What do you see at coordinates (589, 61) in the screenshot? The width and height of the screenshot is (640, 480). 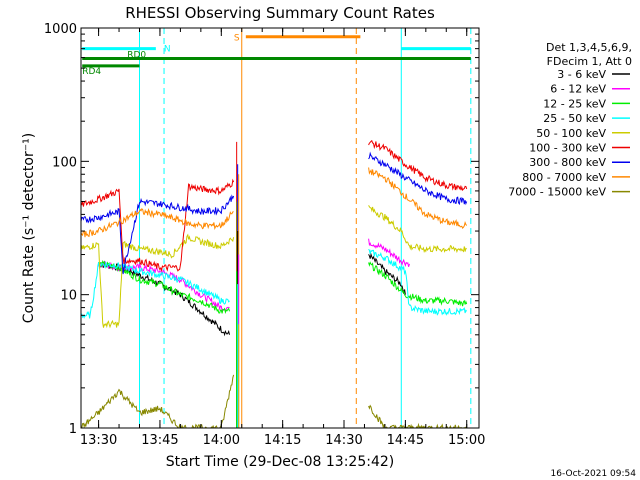 I see `legend-header-line: FDecim 1, Att 0` at bounding box center [589, 61].